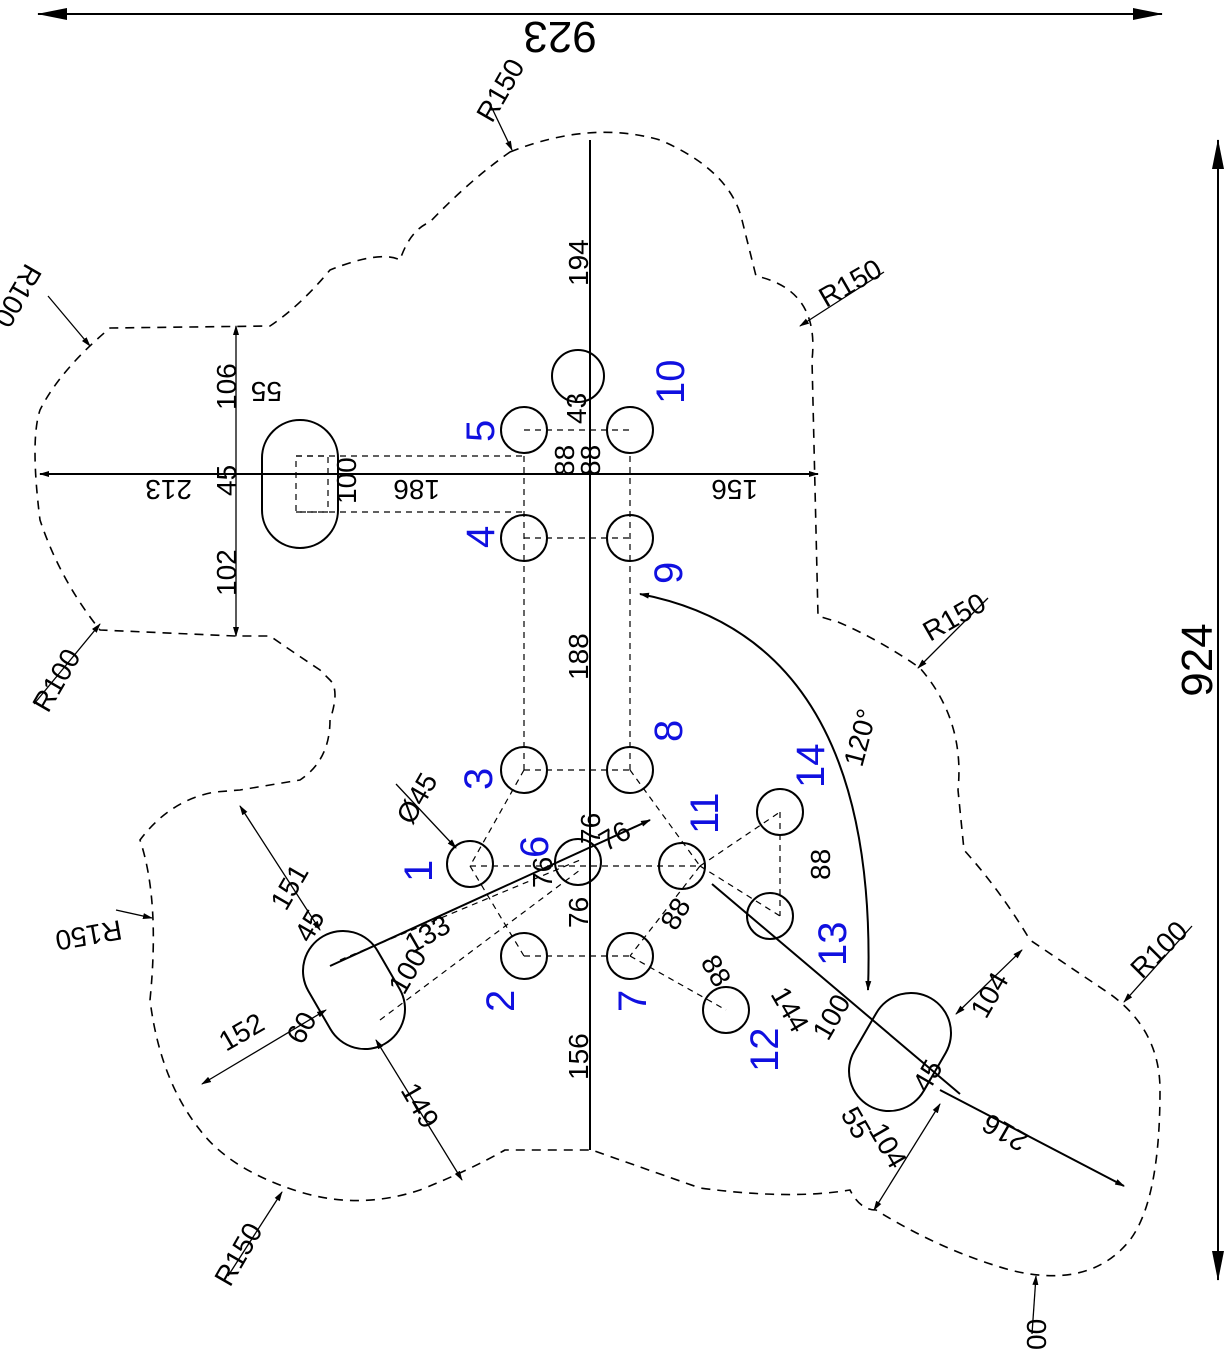 The height and width of the screenshot is (1354, 1228). Describe the element at coordinates (633, 1001) in the screenshot. I see `hole-label-7: 7` at that location.